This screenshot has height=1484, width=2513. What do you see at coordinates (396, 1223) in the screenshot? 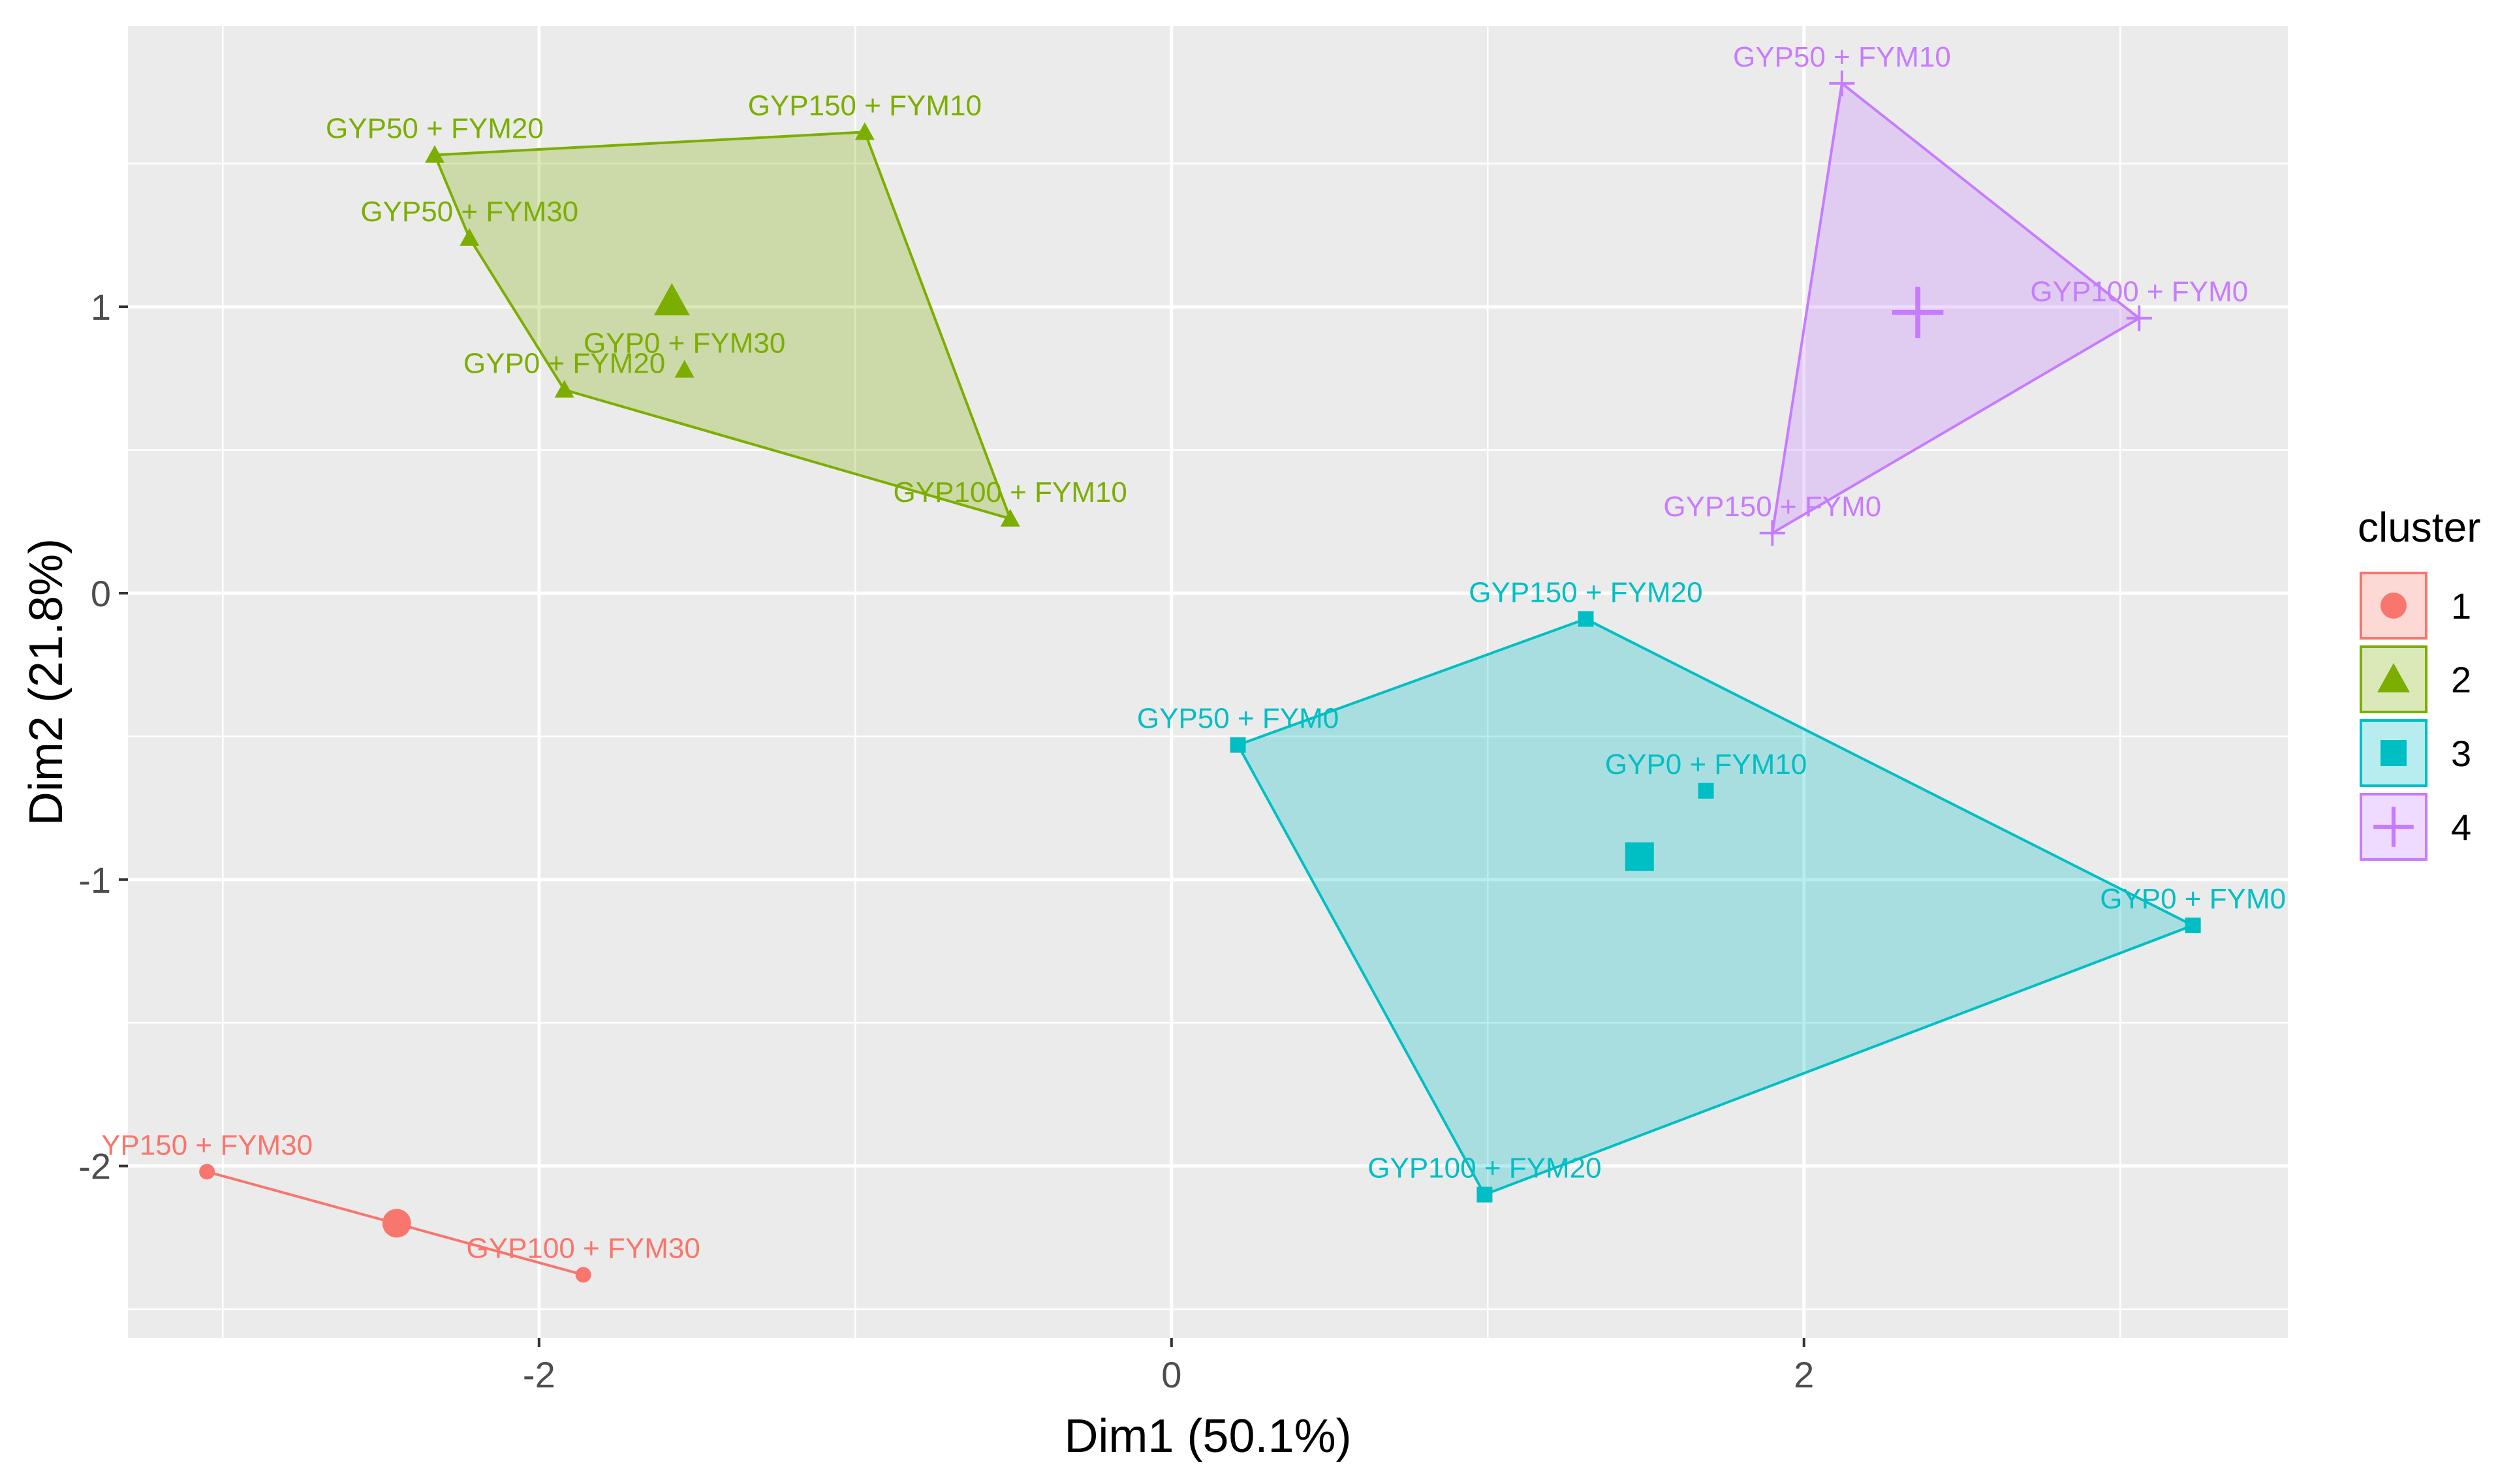
I see `cluster-1-center` at bounding box center [396, 1223].